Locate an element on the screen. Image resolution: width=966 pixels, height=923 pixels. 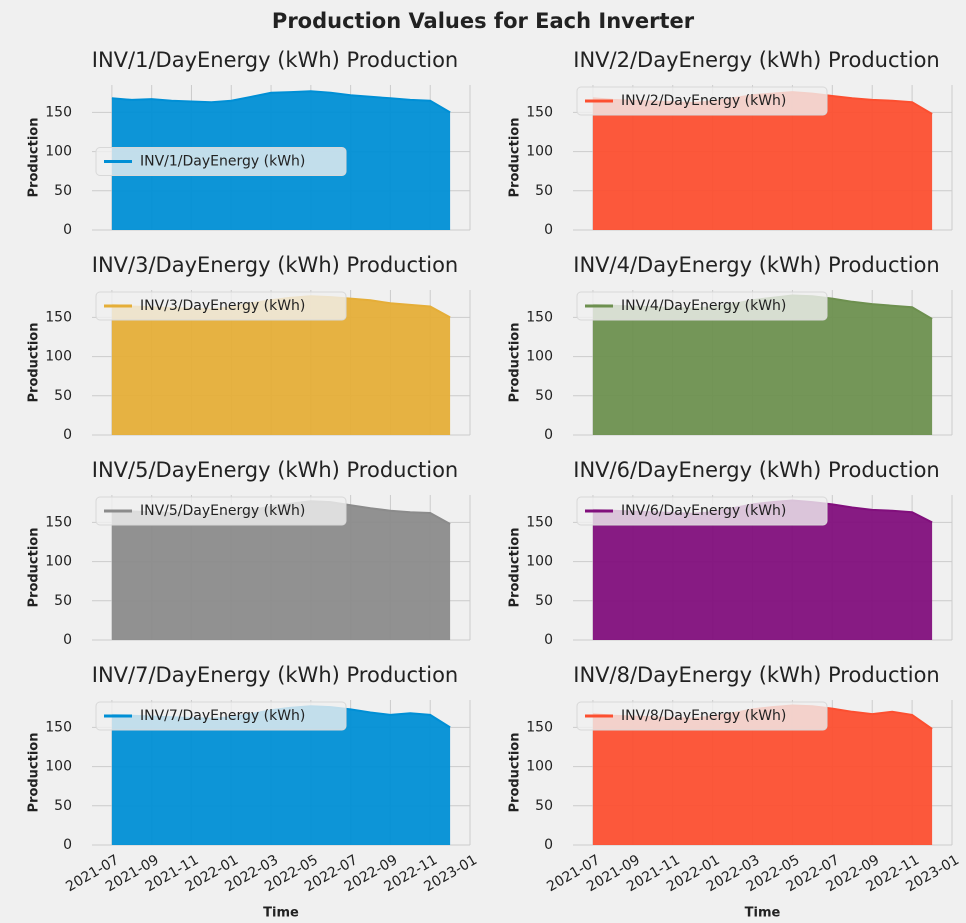
subplot-title: INV/2/DayEnergy (kWh) Production is located at coordinates (756, 60).